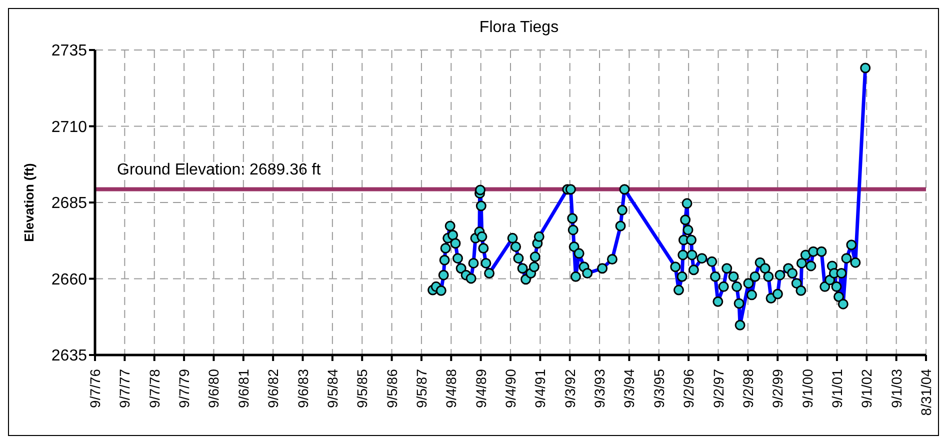  I want to click on x-tick-label: 9/2/96, so click(688, 388).